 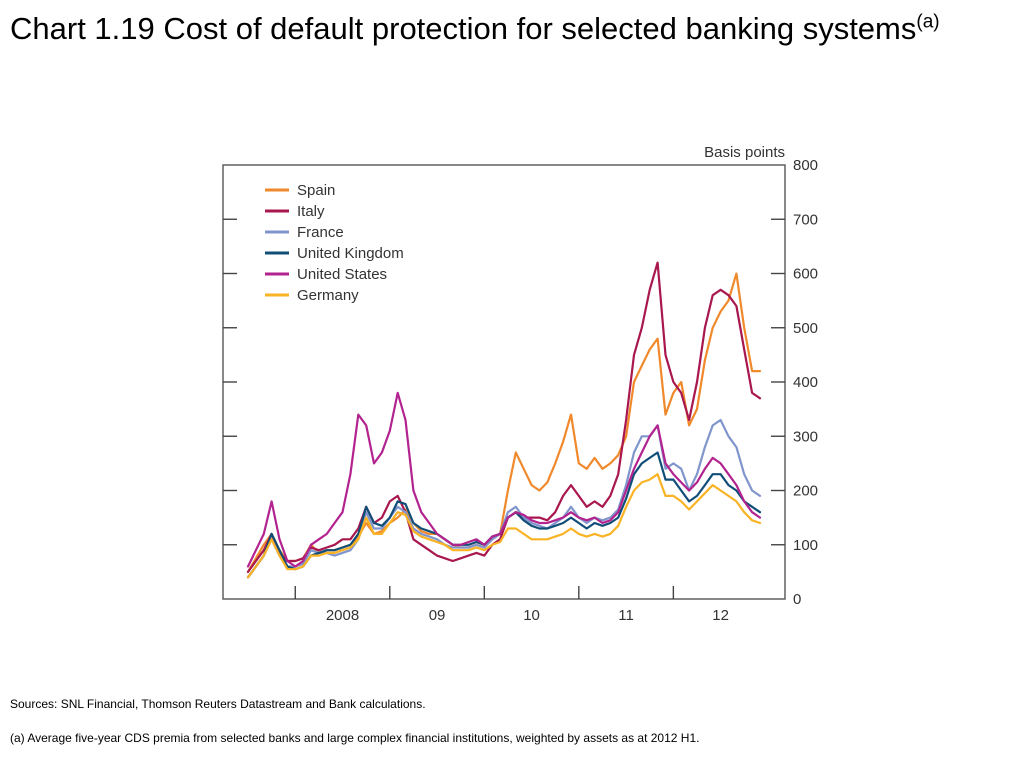 What do you see at coordinates (511, 605) in the screenshot?
I see `x-axis: 2008 09 10 11 12` at bounding box center [511, 605].